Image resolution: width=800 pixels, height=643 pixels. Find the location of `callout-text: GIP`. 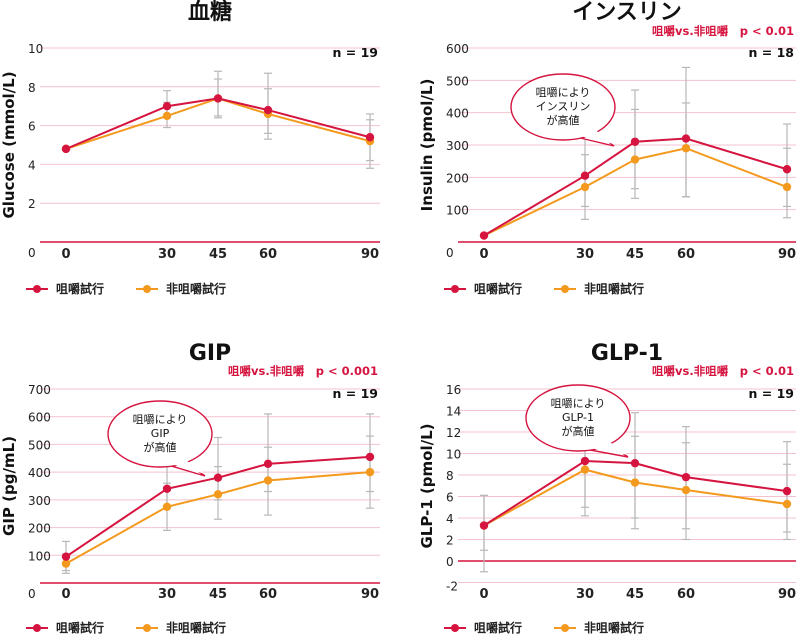

callout-text: GIP is located at coordinates (160, 433).